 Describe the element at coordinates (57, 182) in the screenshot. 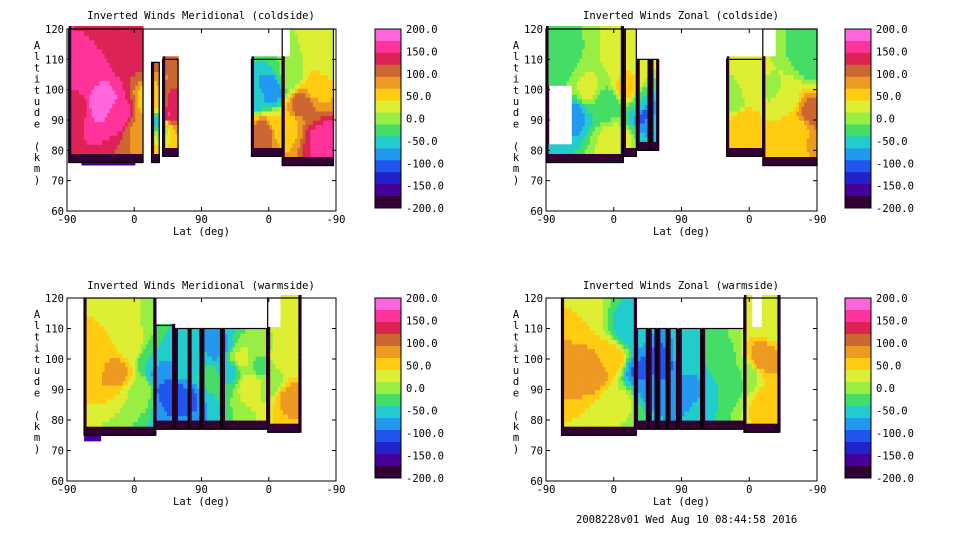

I see `y-tick-label: 70` at that location.